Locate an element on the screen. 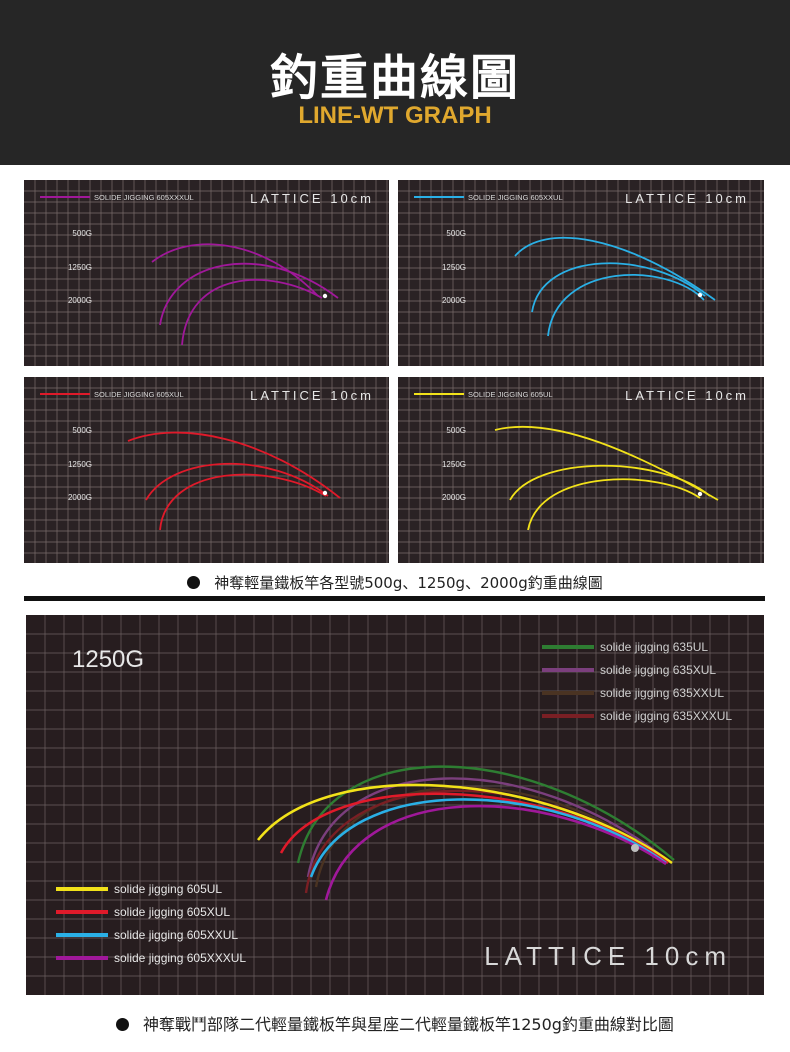 This screenshot has height=1052, width=790. legend-label: solide jigging 635XUL is located at coordinates (658, 670).